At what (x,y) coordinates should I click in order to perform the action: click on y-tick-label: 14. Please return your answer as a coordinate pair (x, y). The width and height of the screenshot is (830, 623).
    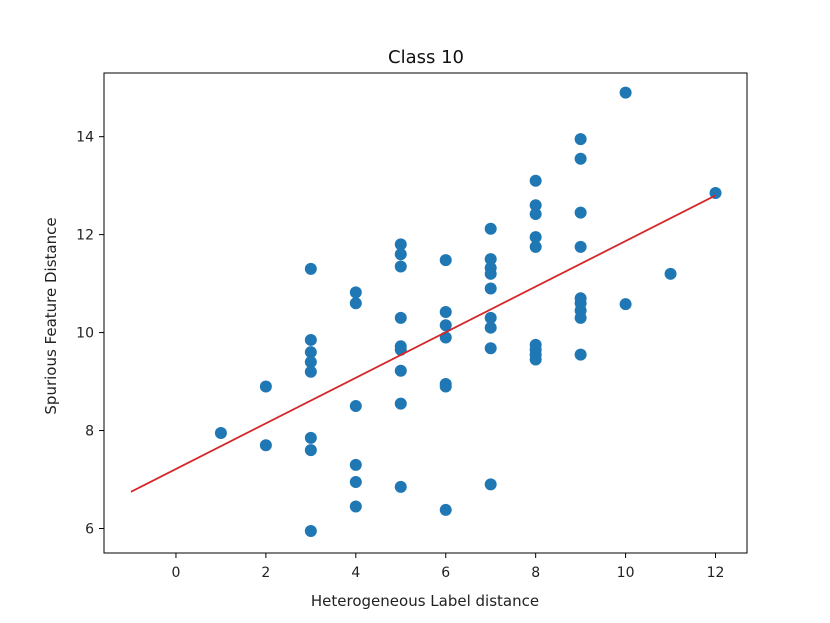
    Looking at the image, I should click on (85, 138).